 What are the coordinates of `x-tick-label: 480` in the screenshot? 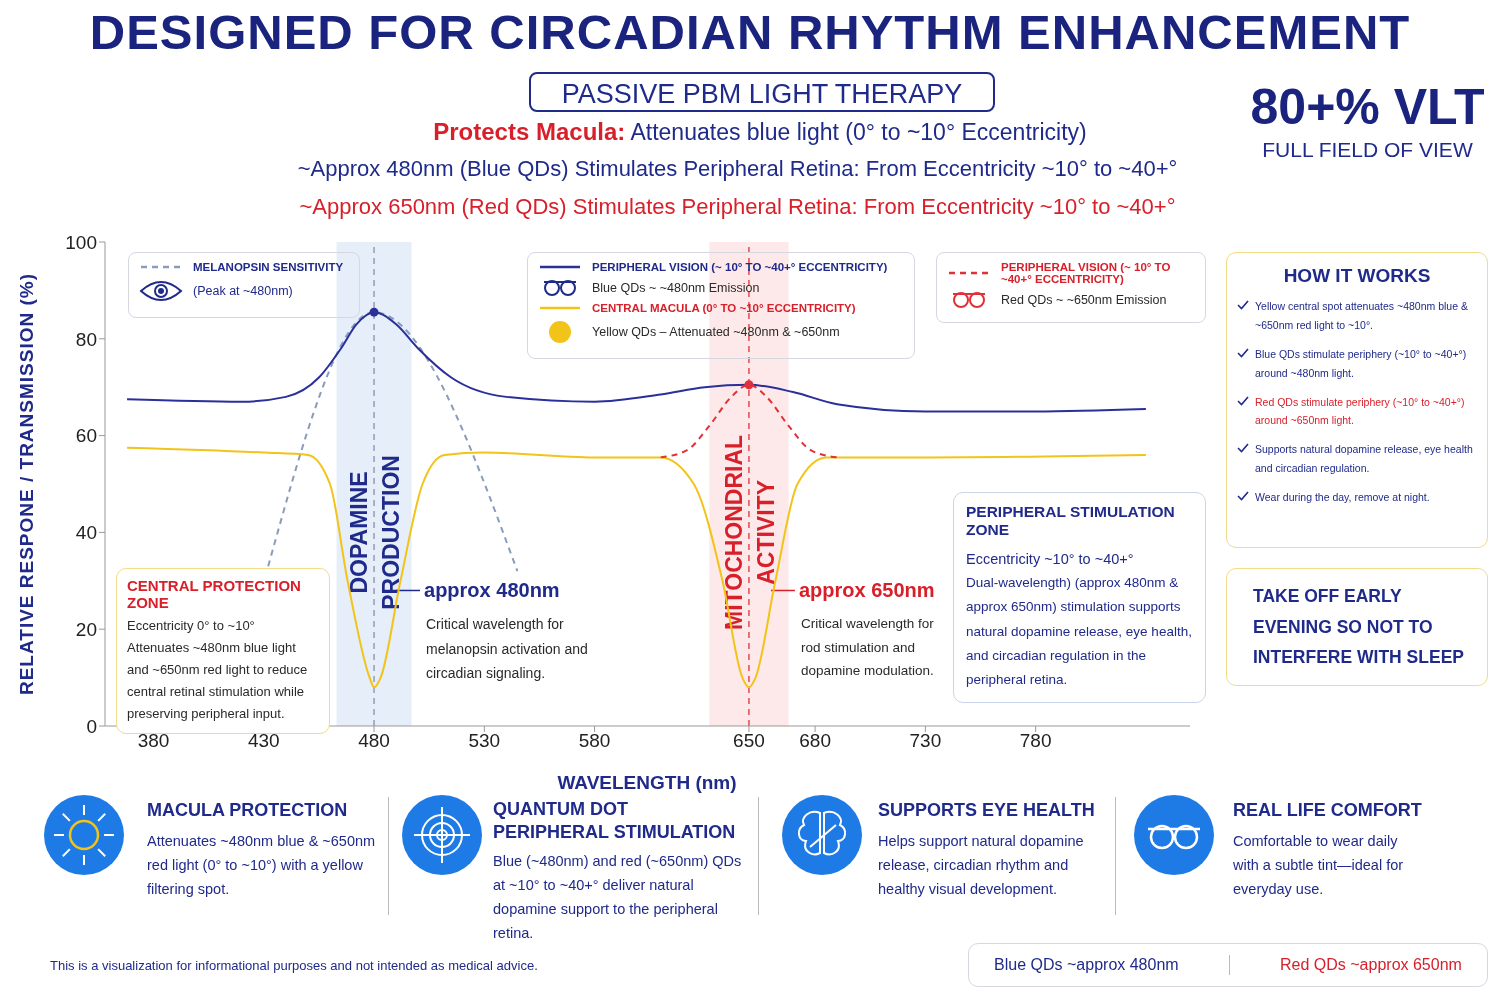 It's located at (374, 741).